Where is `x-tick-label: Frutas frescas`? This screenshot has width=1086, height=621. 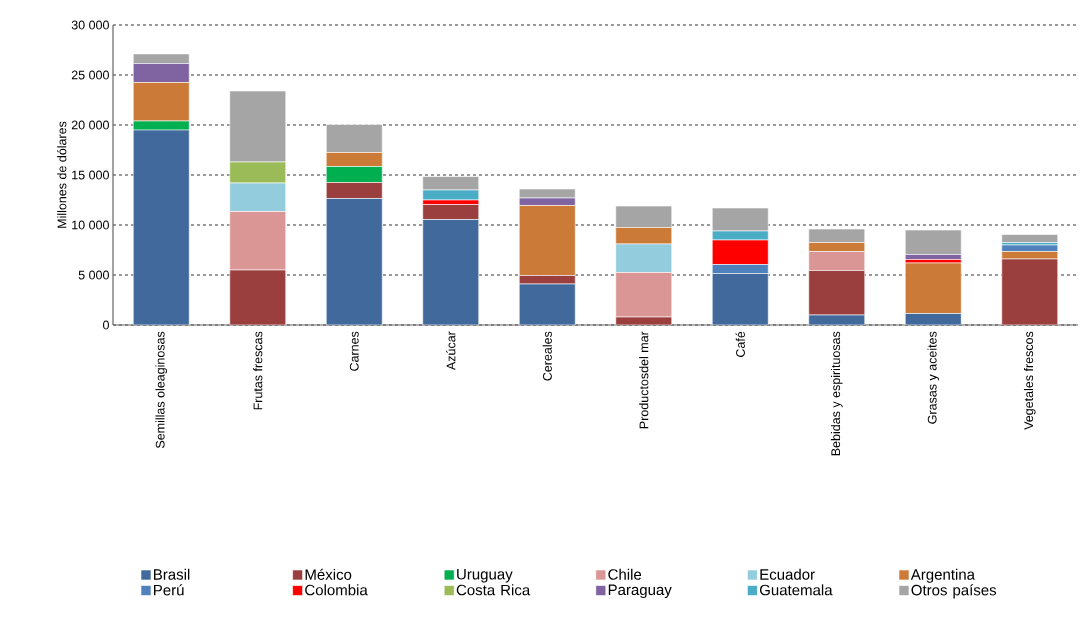 x-tick-label: Frutas frescas is located at coordinates (258, 370).